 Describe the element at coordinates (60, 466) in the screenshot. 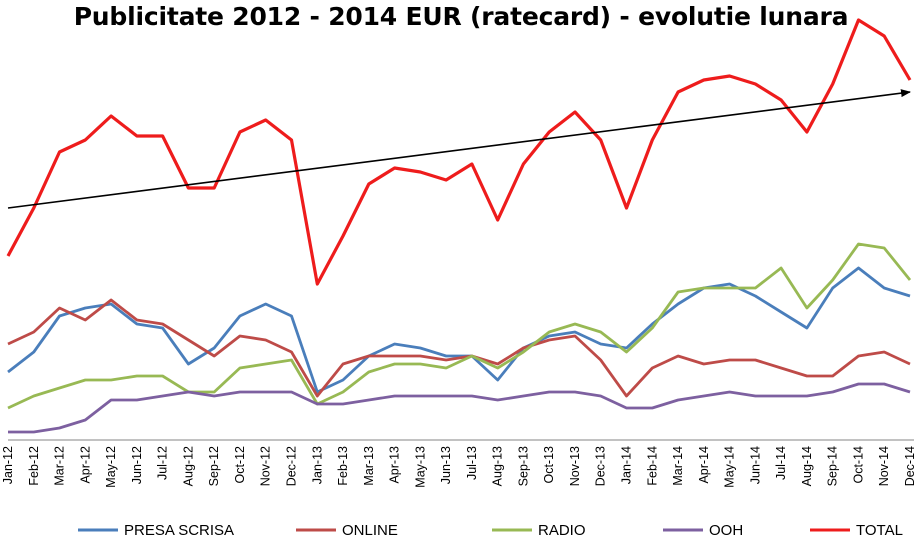

I see `x-tick-label: Mar-12` at that location.